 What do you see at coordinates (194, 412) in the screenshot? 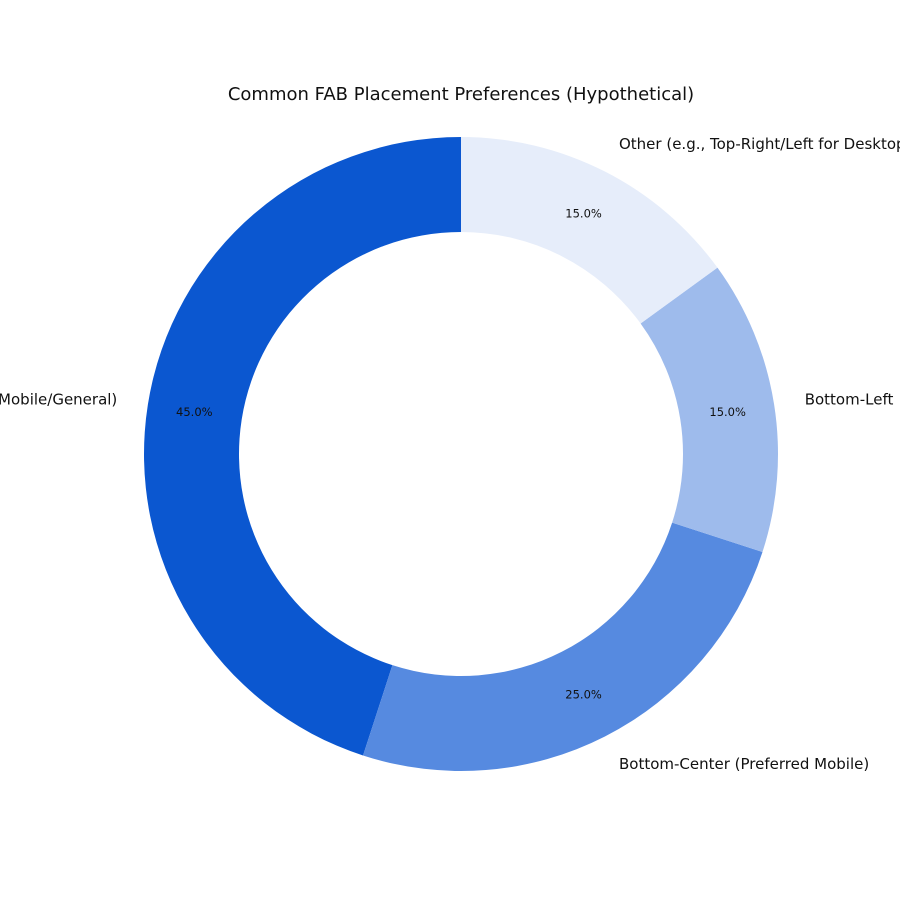
I see `percent-label-bottom-right-standard-mobile-general: 45.0%` at bounding box center [194, 412].